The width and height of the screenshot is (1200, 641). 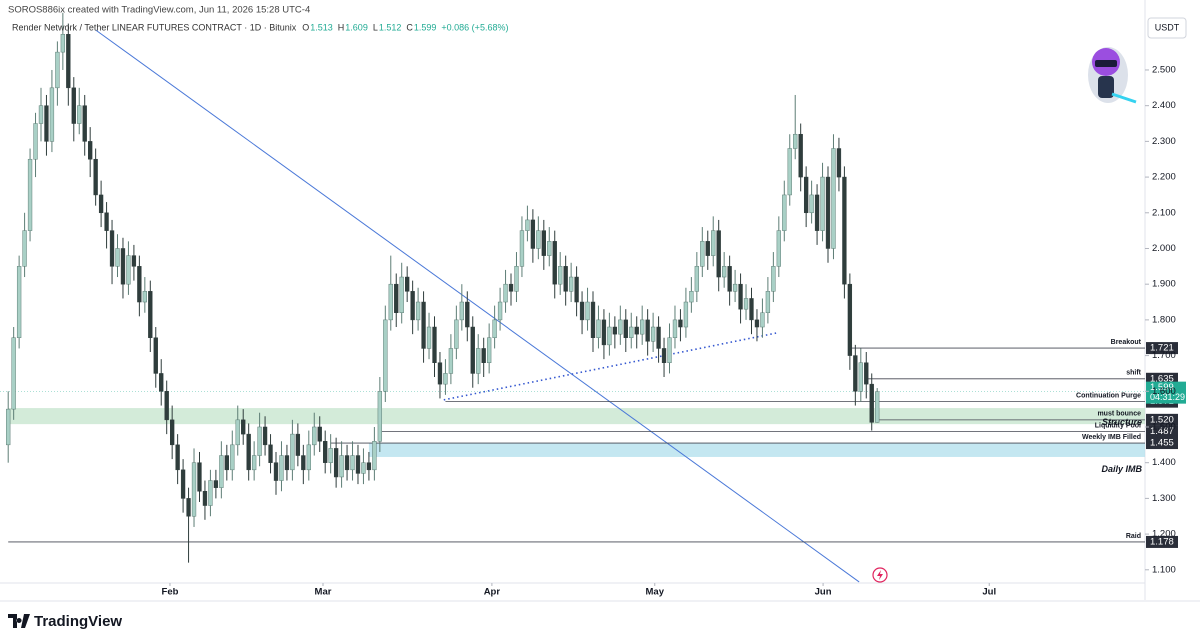 I want to click on currency-box, so click(x=1167, y=28).